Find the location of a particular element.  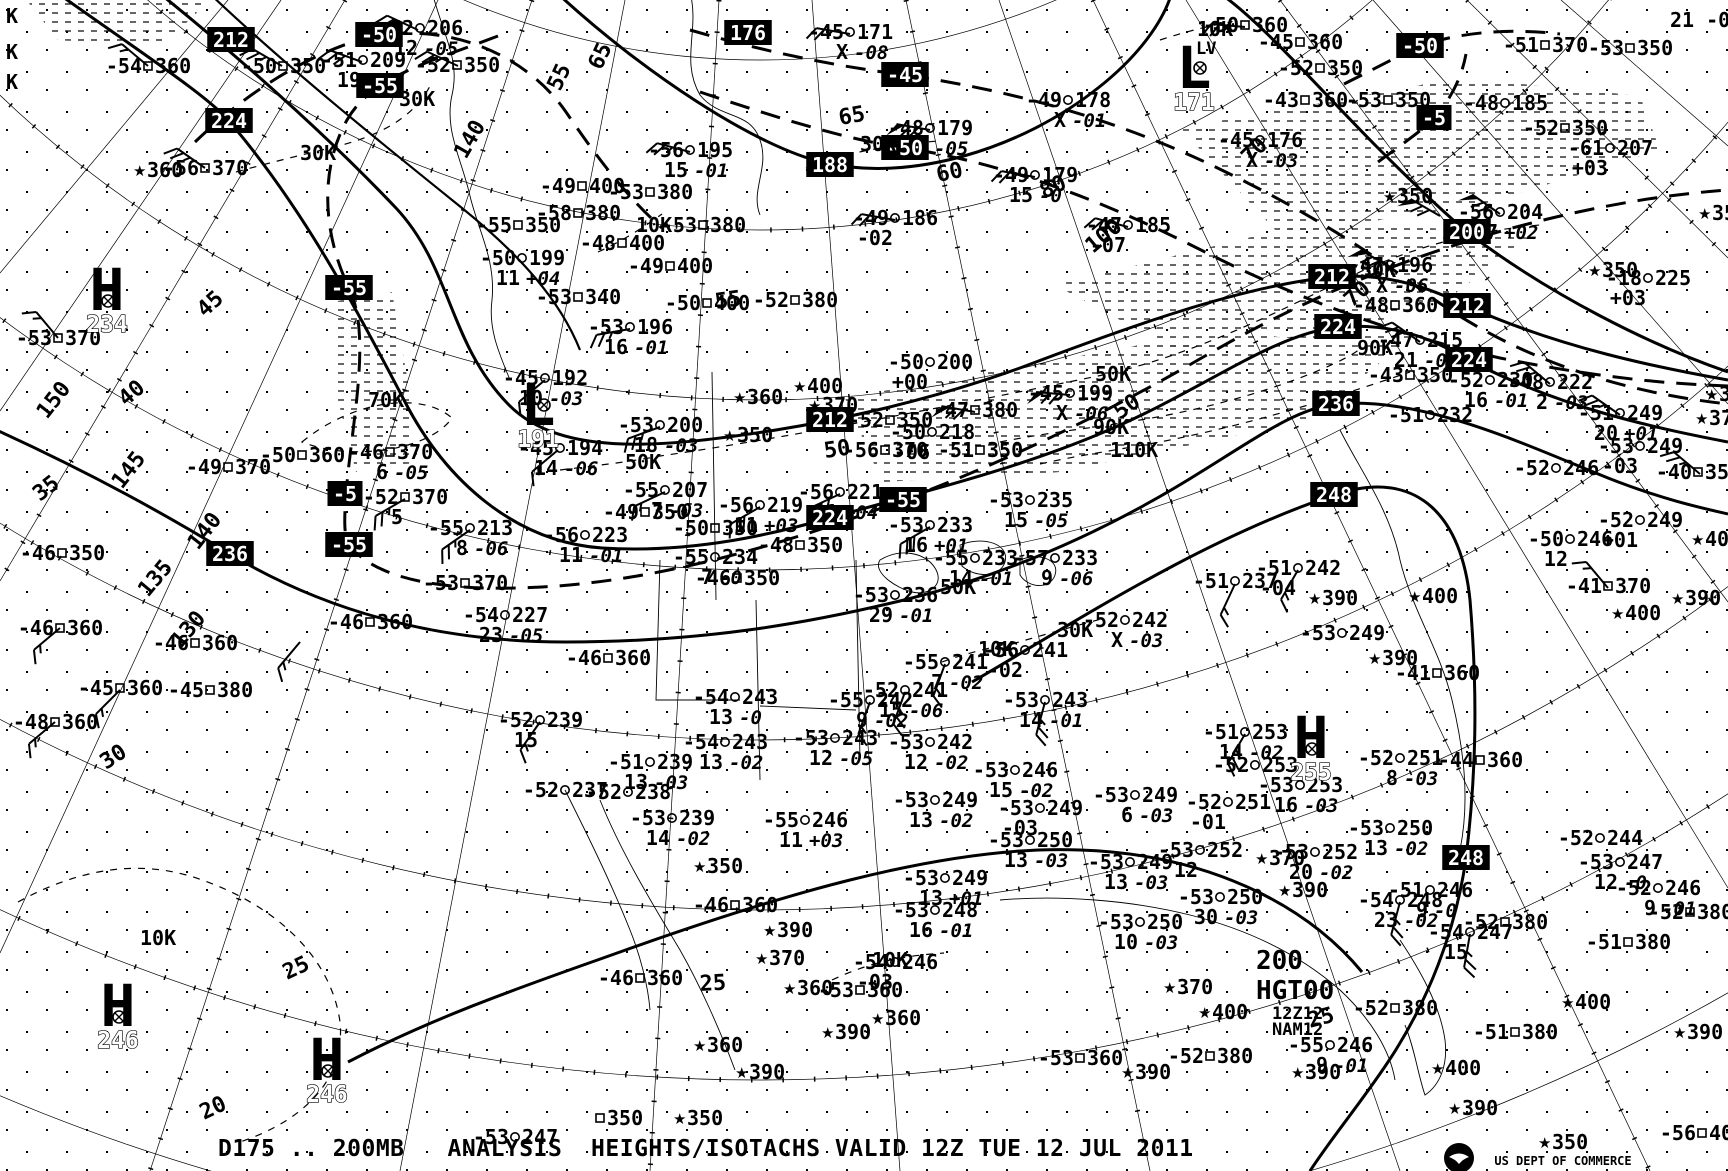

station-plot: -53 253 16 -03 is located at coordinates (1300, 795).